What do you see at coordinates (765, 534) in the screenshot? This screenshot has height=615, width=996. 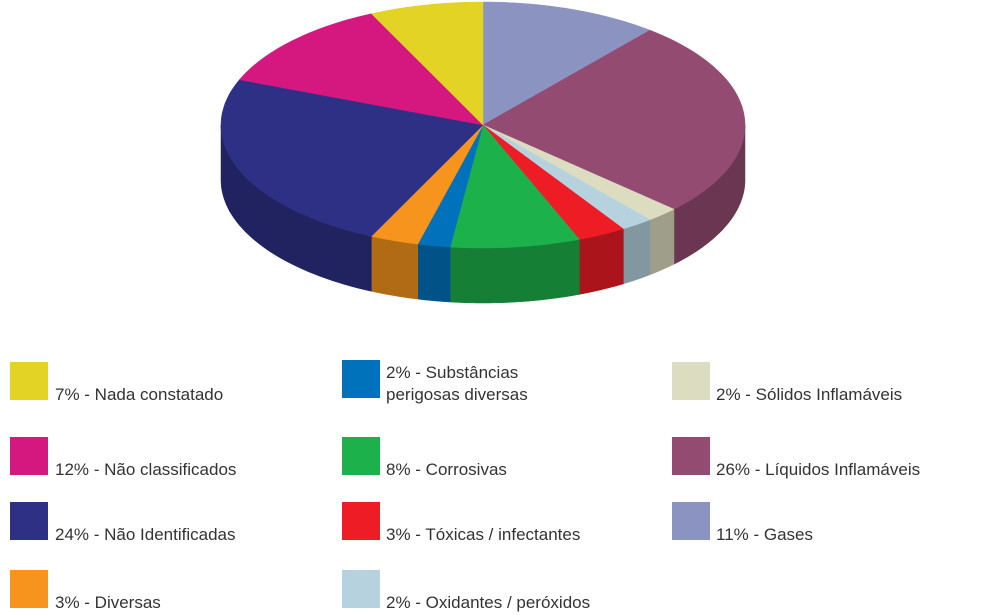 I see `legend-label: 11% - Gases` at bounding box center [765, 534].